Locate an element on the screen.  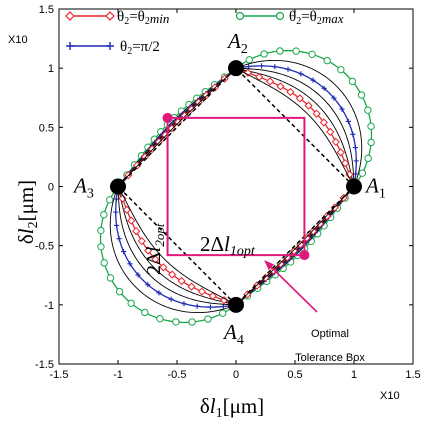
x-axis-title: δl1[μm] is located at coordinates (232, 407).